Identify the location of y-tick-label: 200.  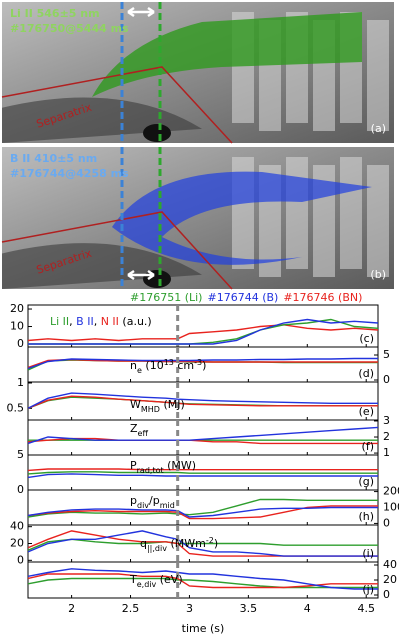
(391, 491).